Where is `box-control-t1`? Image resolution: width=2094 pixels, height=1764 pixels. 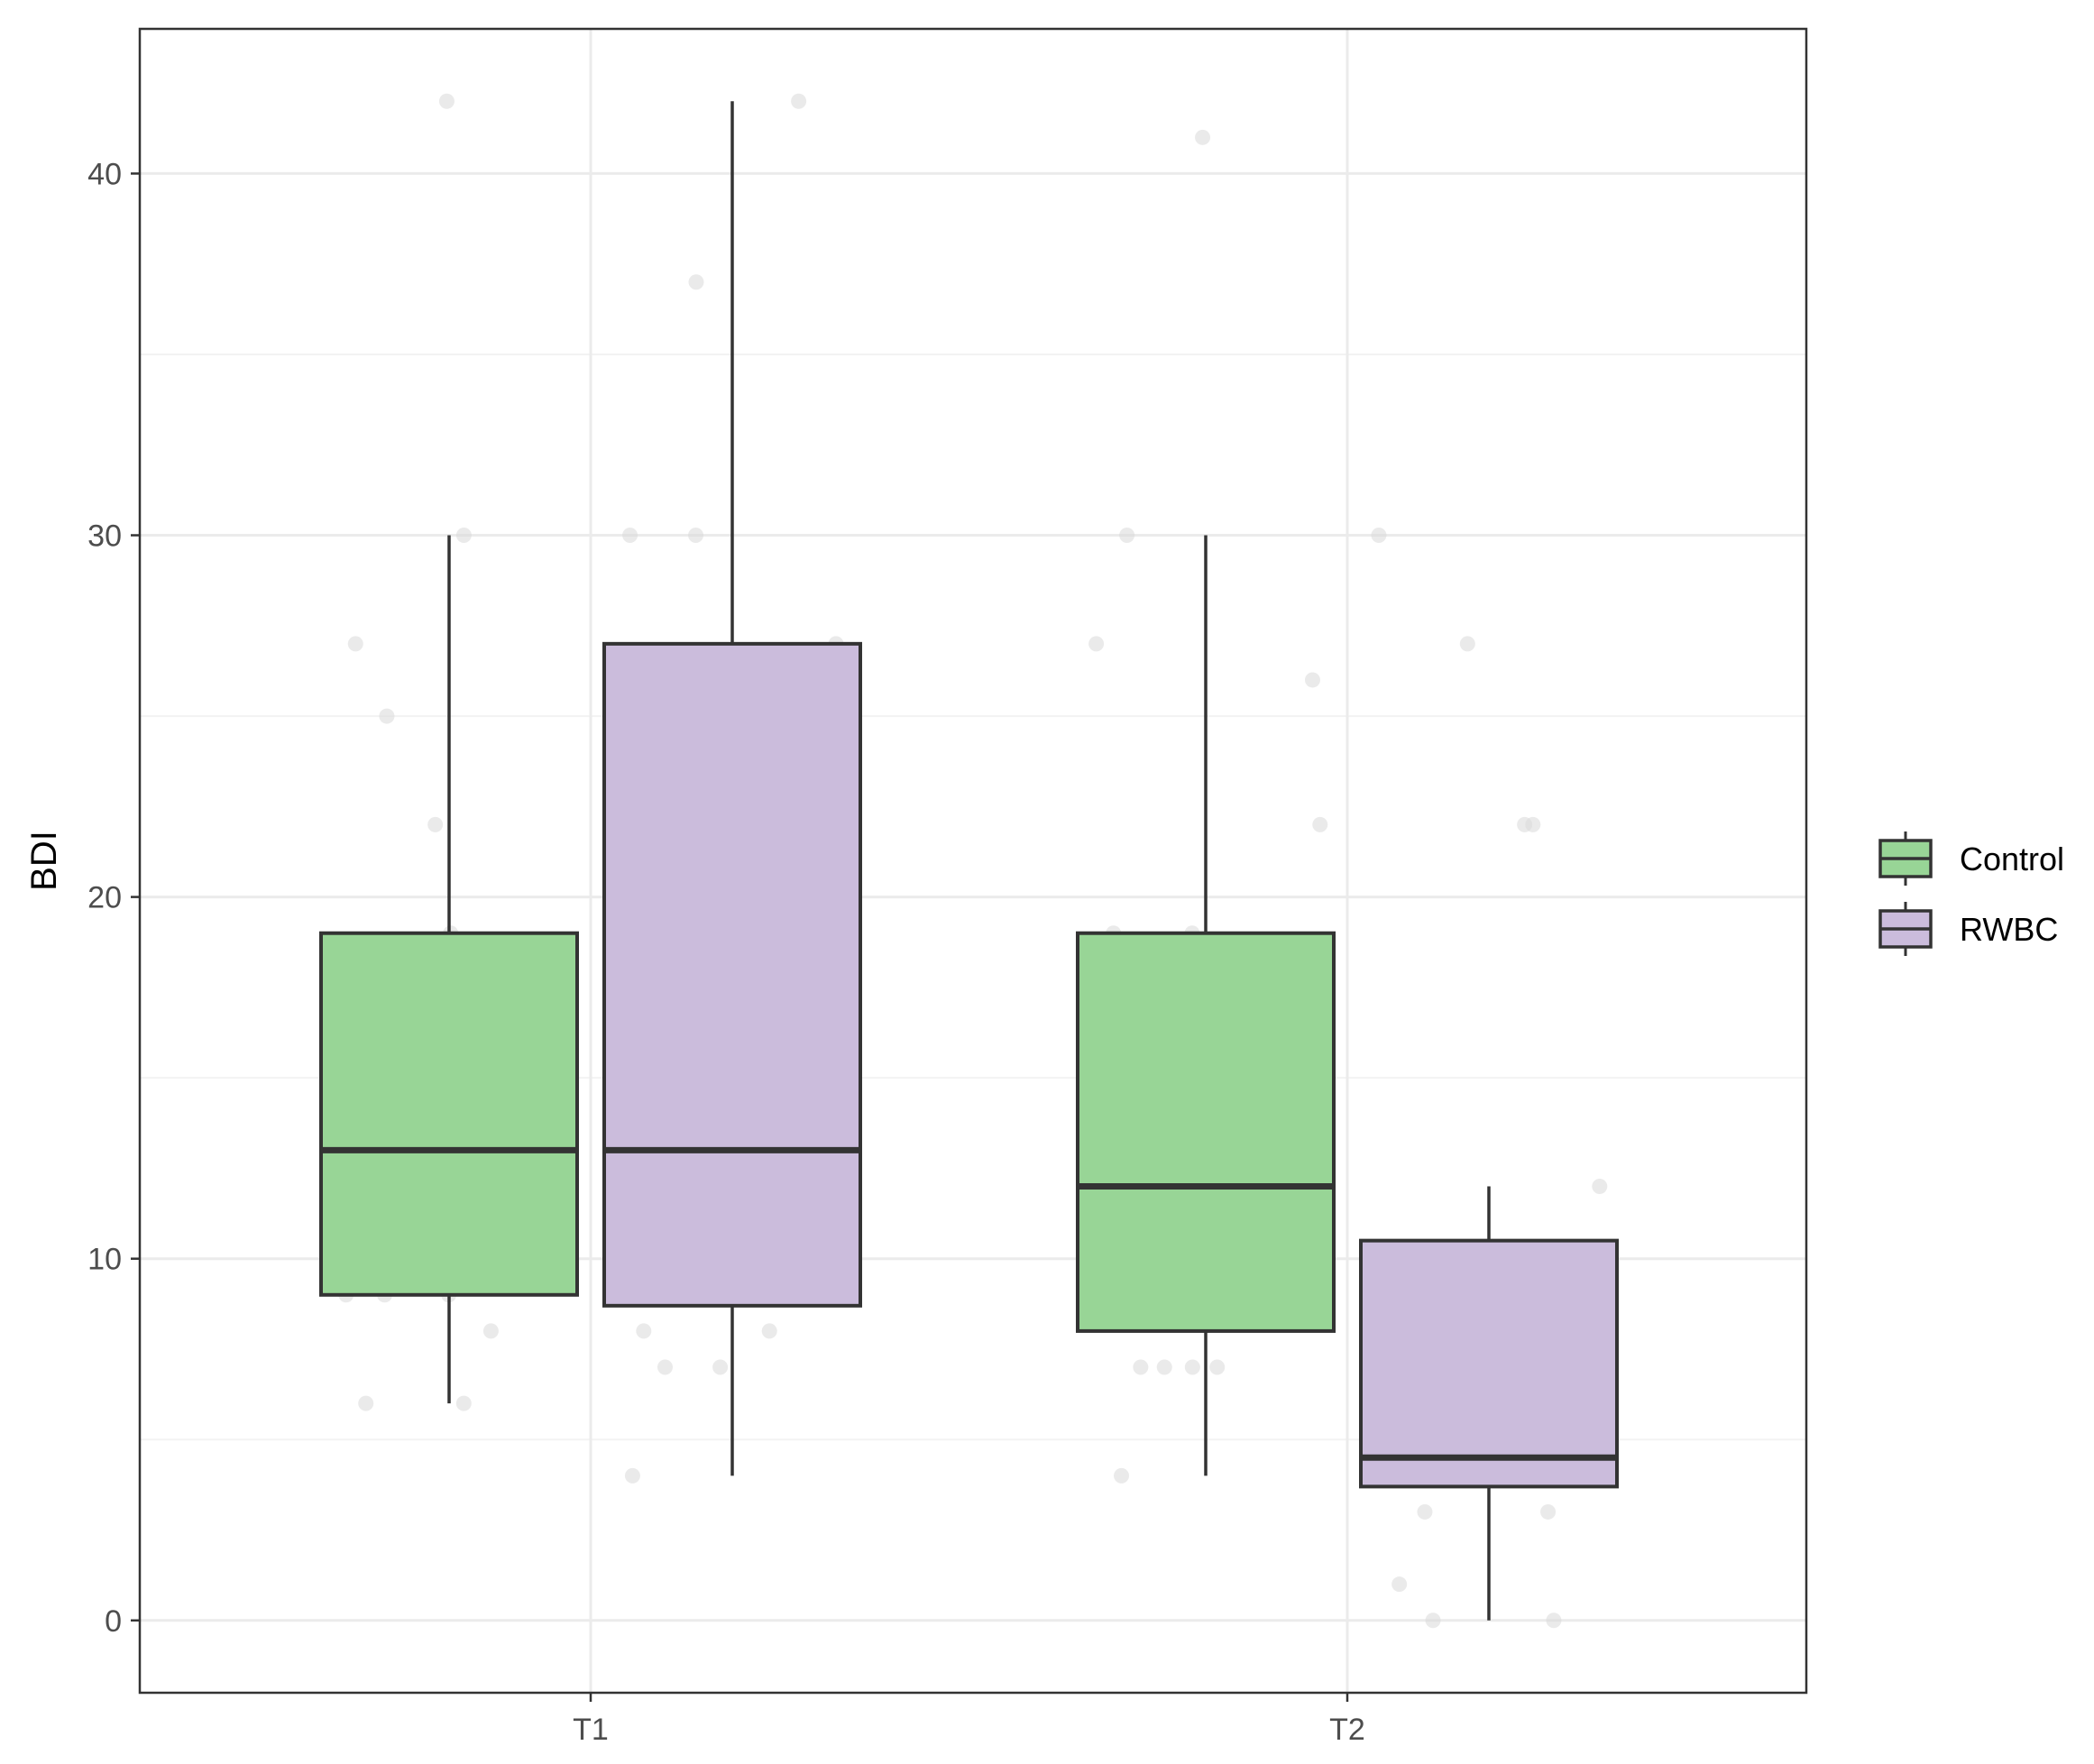 box-control-t1 is located at coordinates (449, 969).